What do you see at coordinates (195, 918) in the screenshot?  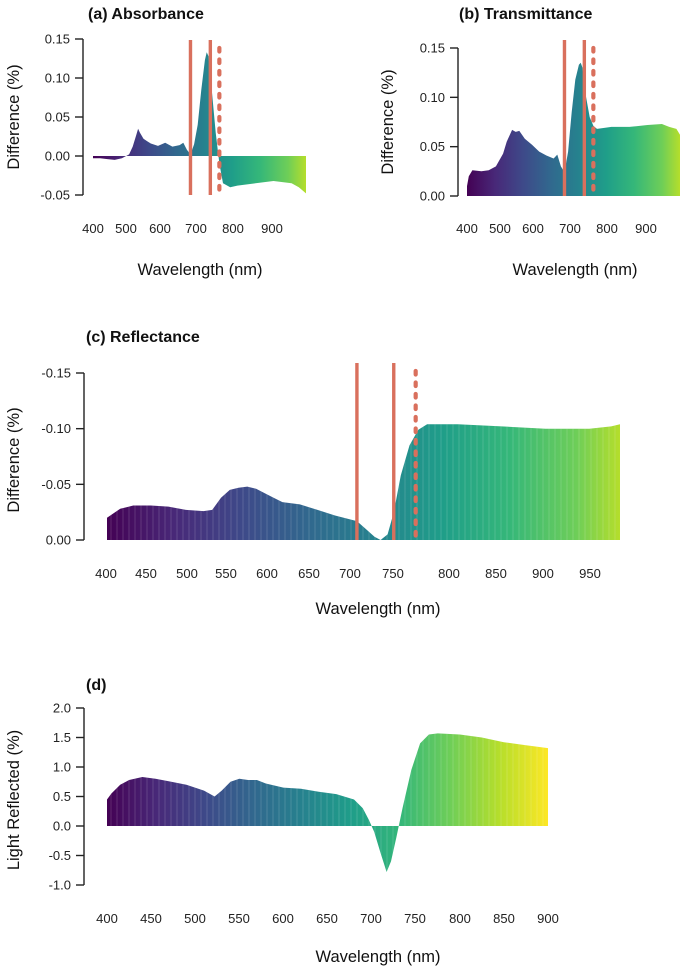 I see `panel-d-x-tick-label: 500` at bounding box center [195, 918].